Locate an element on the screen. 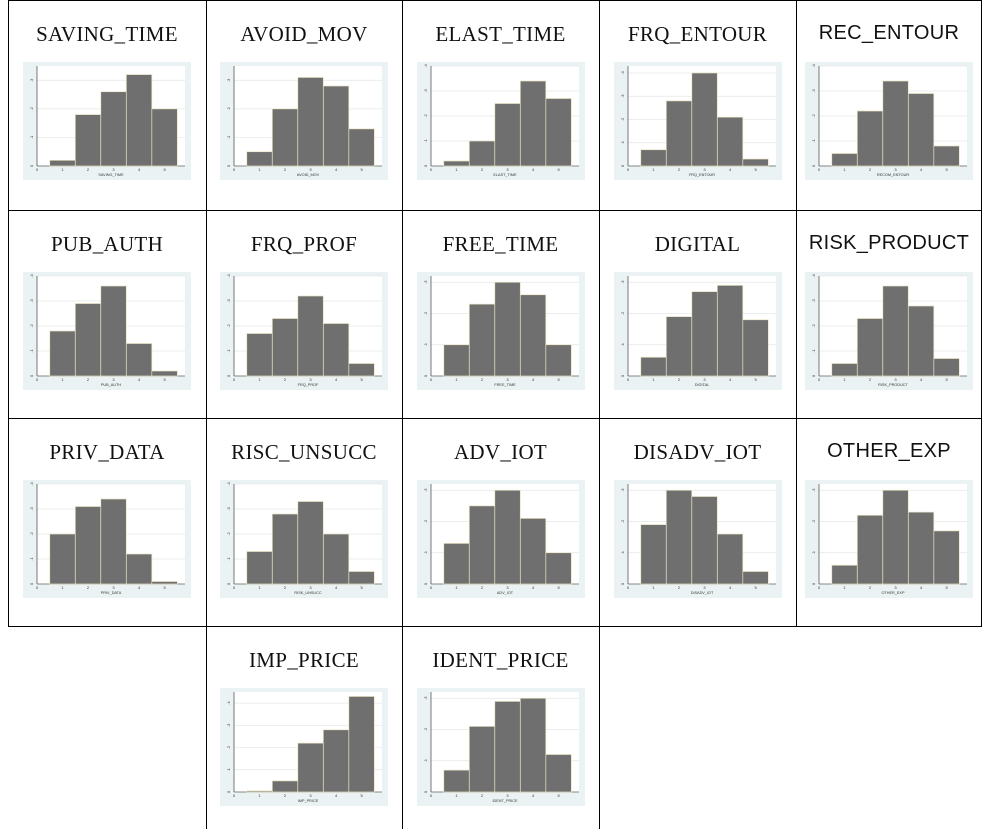 The image size is (982, 829). histogram-plot: 0 .1 .2 .3 .4 0 1 2 3 4 5 PUB_AUTH is located at coordinates (107, 331).